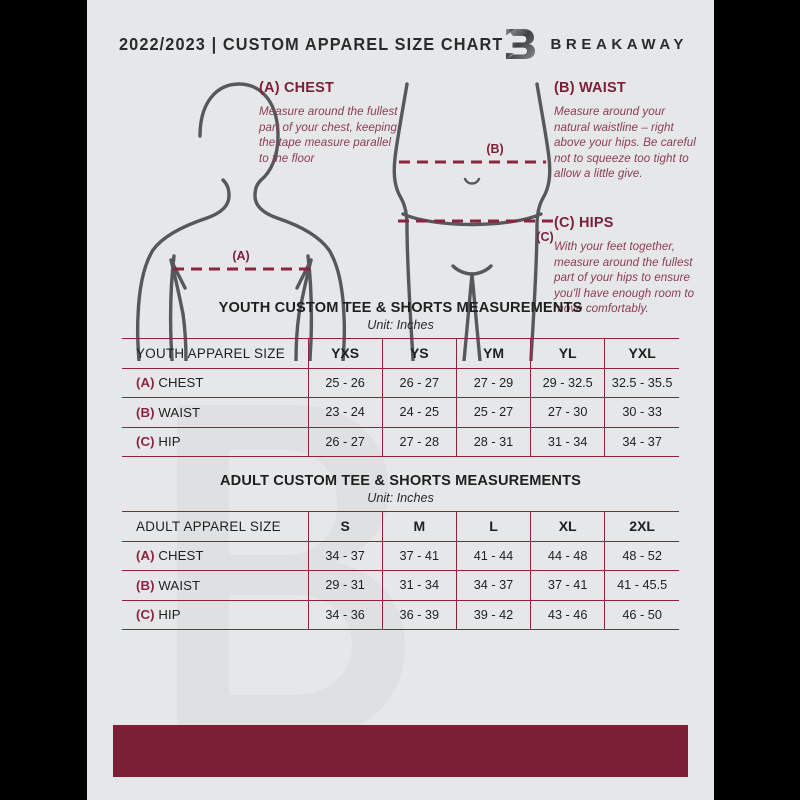 The image size is (800, 800). I want to click on youth-hip-yxs: 26 - 27, so click(345, 441).